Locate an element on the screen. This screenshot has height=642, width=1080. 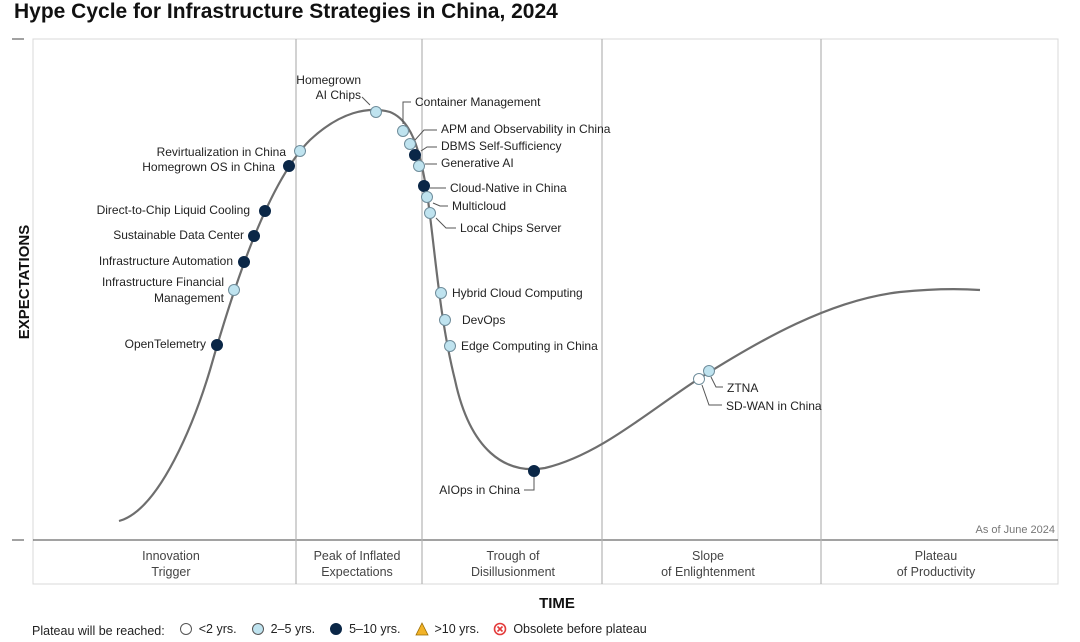
as-of-note: As of June 2024 is located at coordinates (1015, 530).